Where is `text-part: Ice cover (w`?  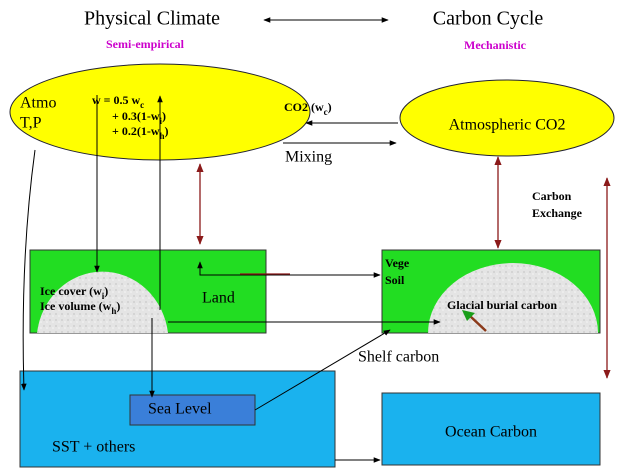
text-part: Ice cover (w is located at coordinates (71, 291).